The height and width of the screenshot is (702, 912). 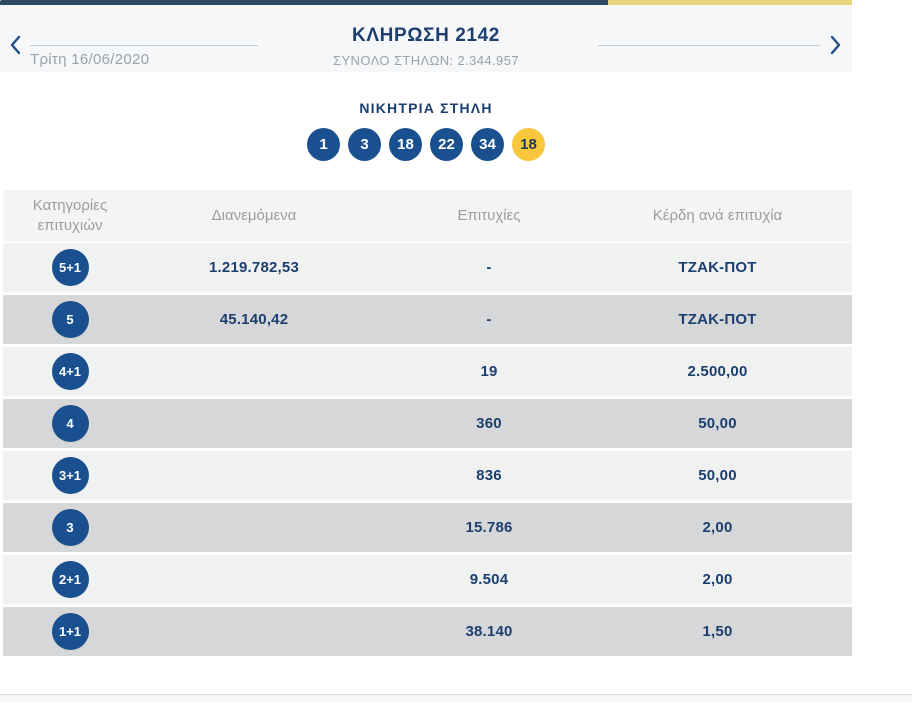 What do you see at coordinates (489, 527) in the screenshot?
I see `wins-count: 15.786` at bounding box center [489, 527].